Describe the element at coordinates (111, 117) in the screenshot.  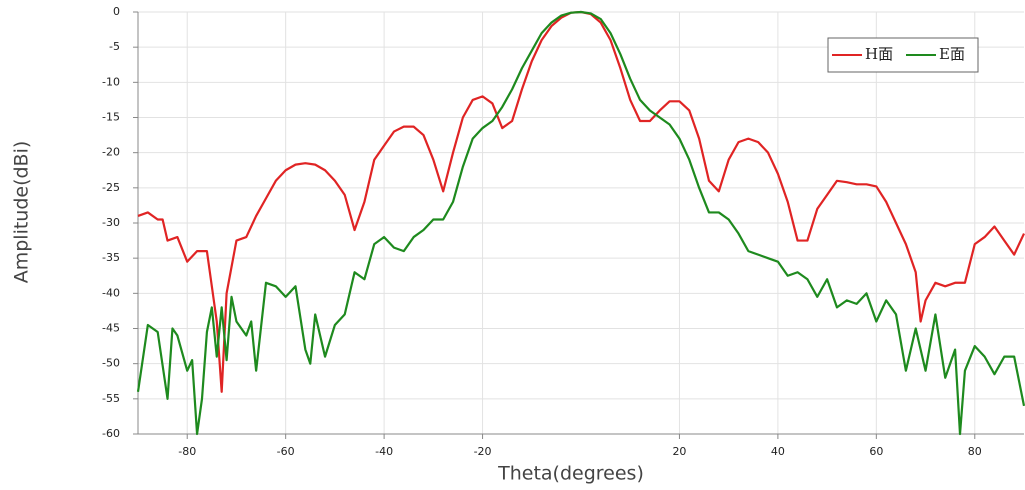
I see `y-tick-label: -15` at that location.